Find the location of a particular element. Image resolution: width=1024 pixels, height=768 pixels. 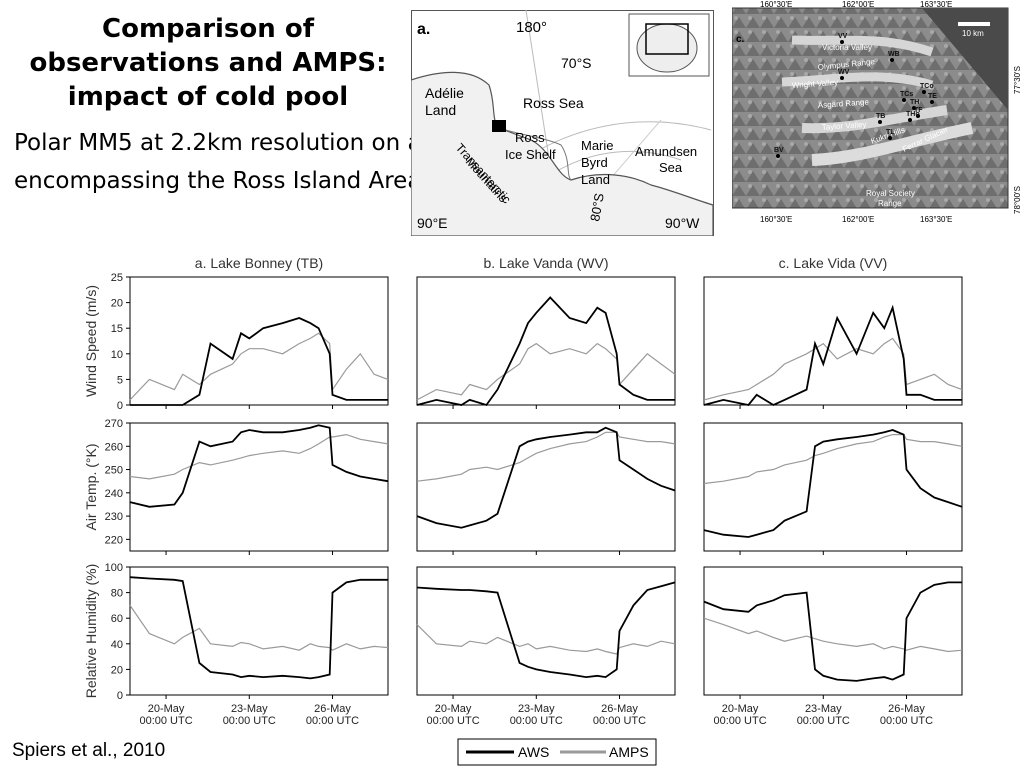

y-tick-label: 40 is located at coordinates (117, 645).